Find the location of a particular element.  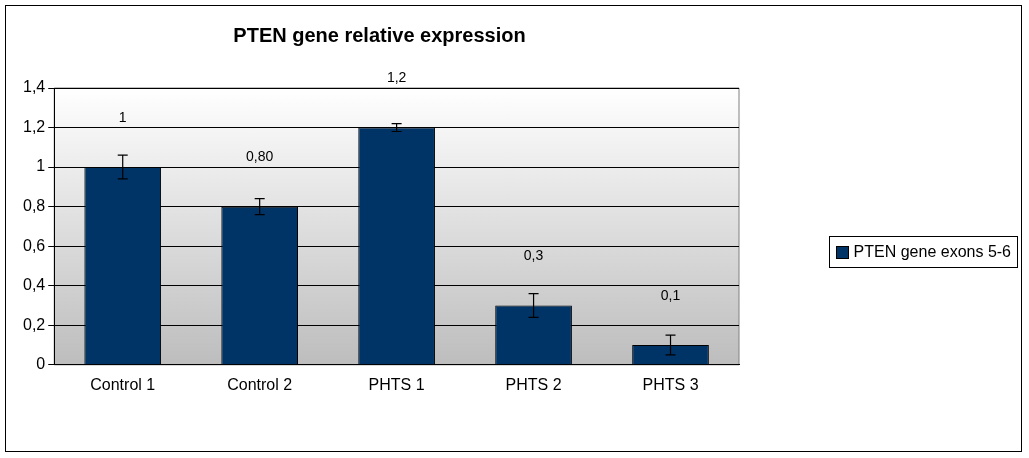

y-tick-label: 0,8 is located at coordinates (34, 206).